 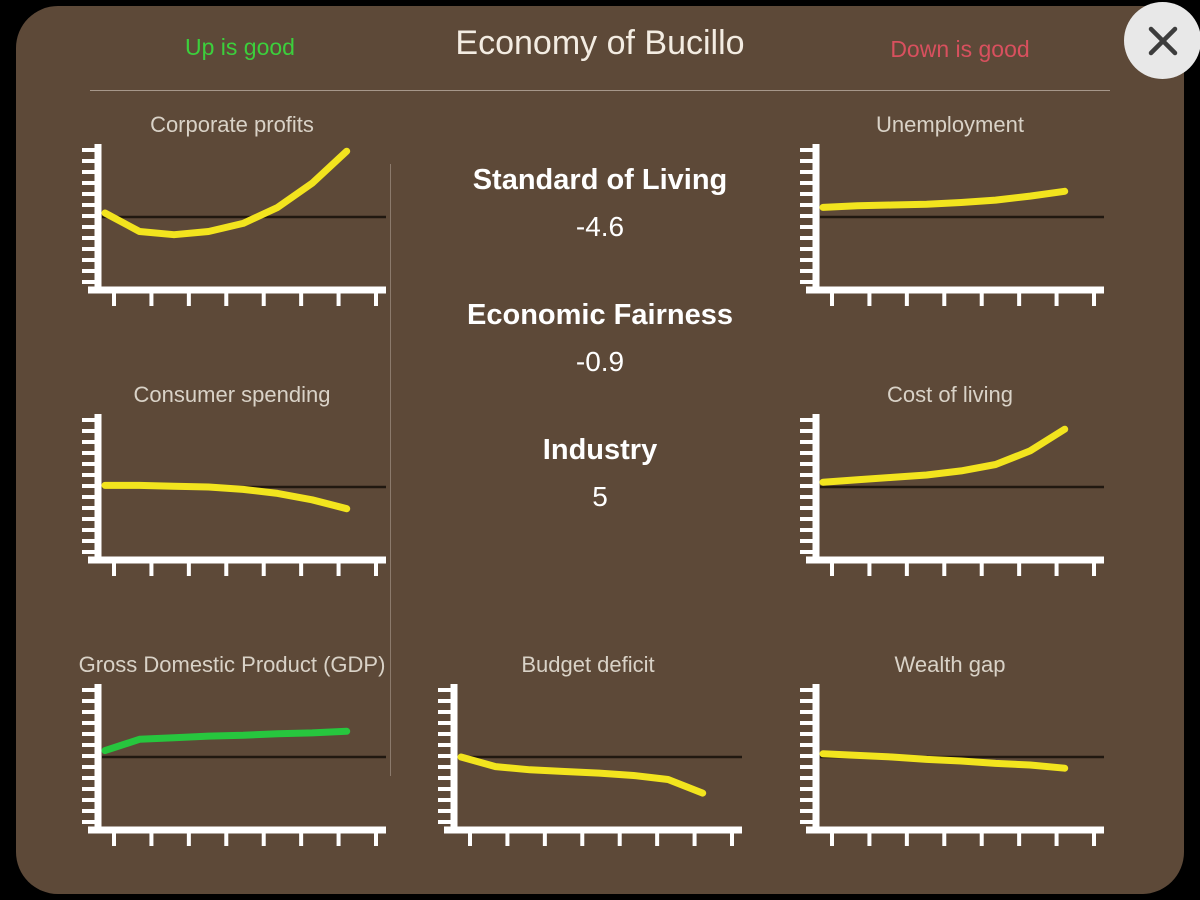 What do you see at coordinates (232, 394) in the screenshot?
I see `chart-title-consumer-spending: Consumer spending` at bounding box center [232, 394].